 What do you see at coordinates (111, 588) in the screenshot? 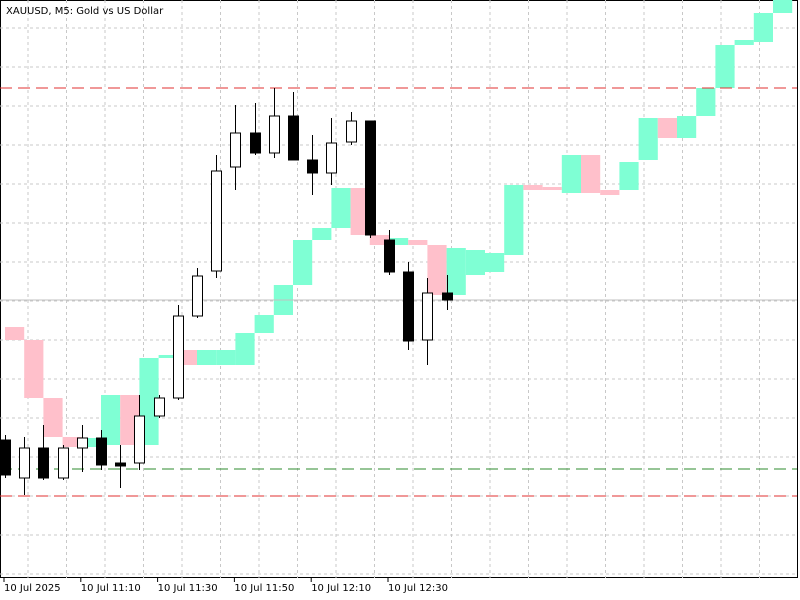
I see `x-tick-label: 10 Jul 11:10` at bounding box center [111, 588].